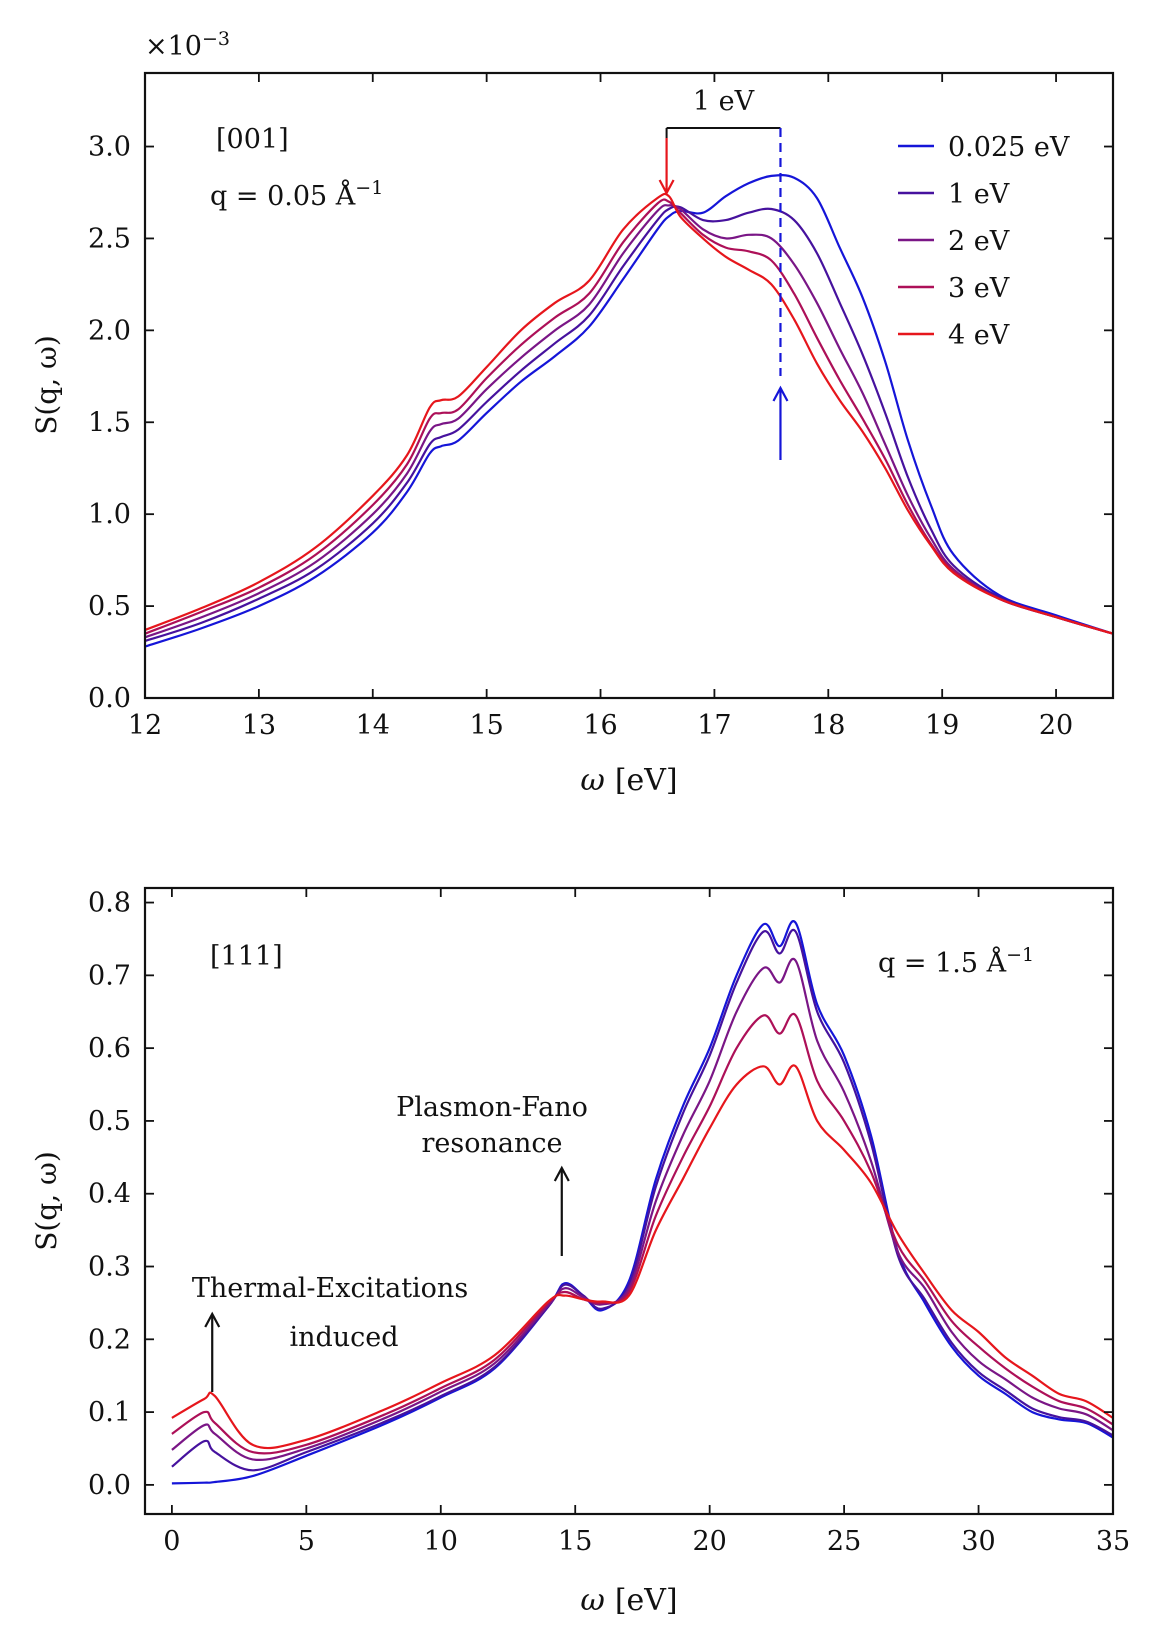 This screenshot has width=1152, height=1633. Describe the element at coordinates (187, 45) in the screenshot. I see `top-multiplier: ×10⁻³` at that location.